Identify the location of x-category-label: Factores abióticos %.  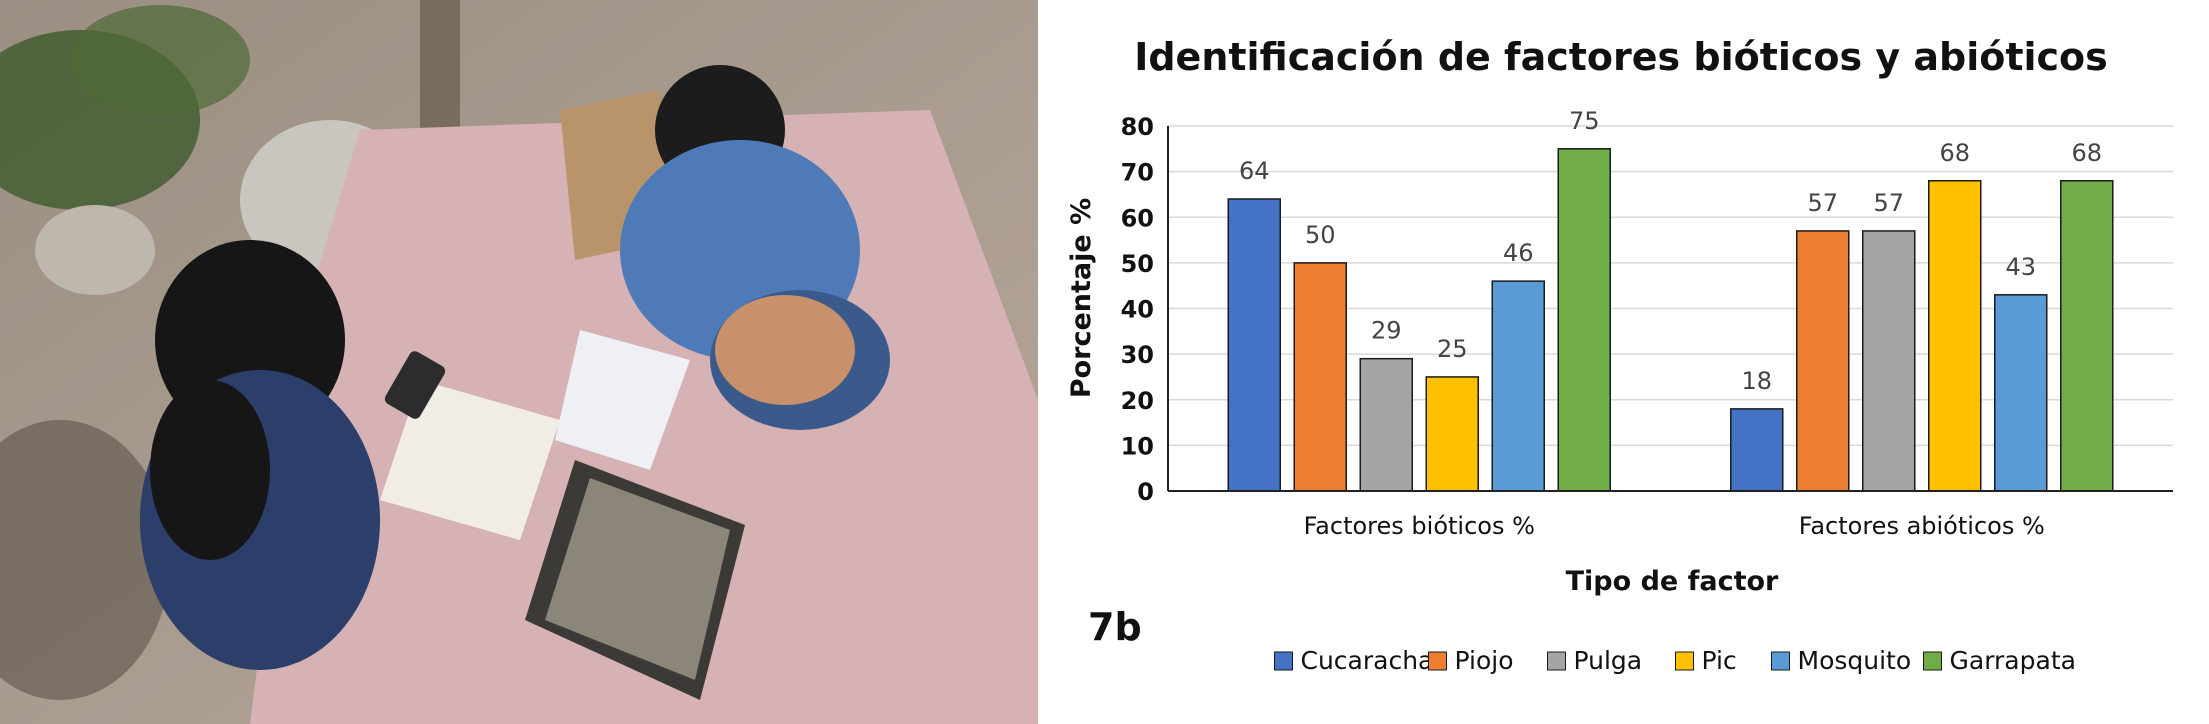
(1922, 526).